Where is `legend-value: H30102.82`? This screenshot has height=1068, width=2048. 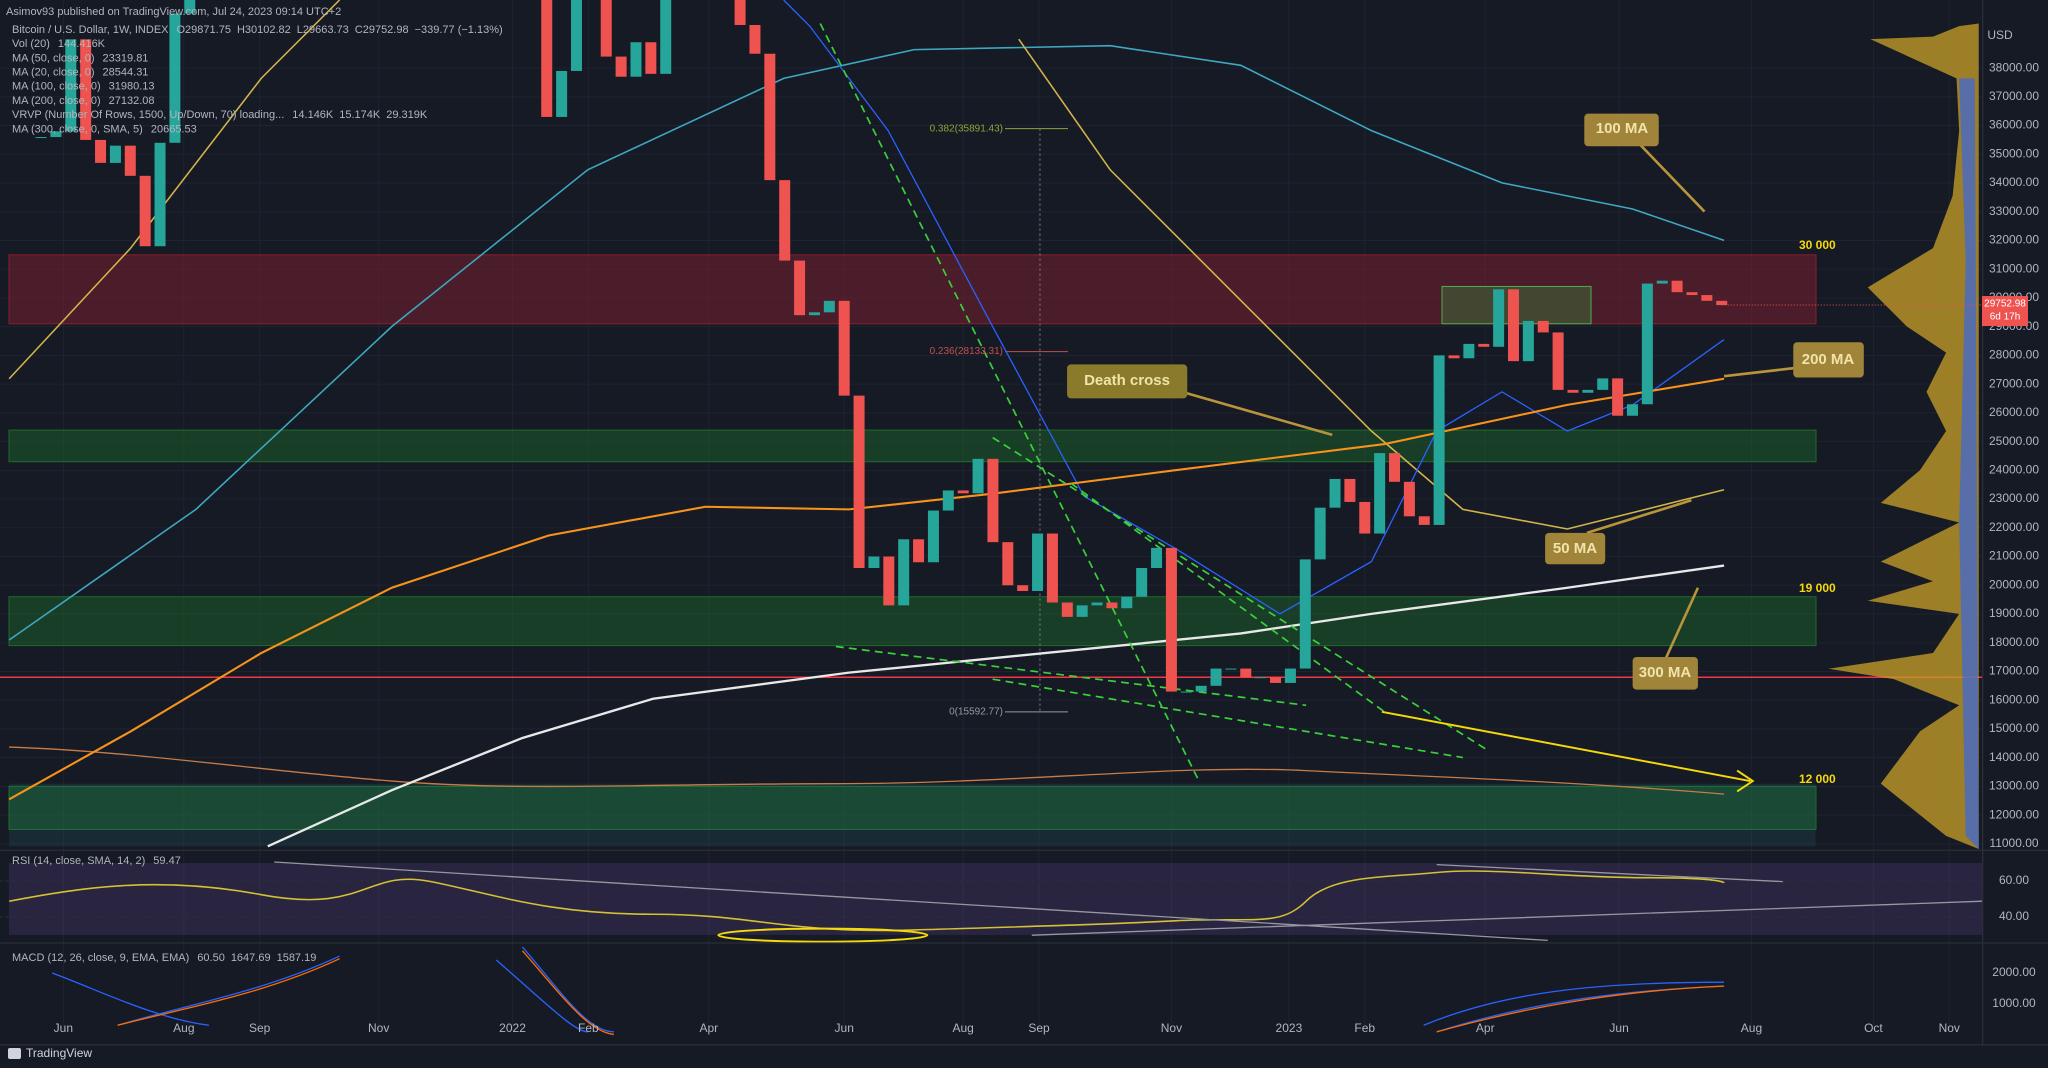 legend-value: H30102.82 is located at coordinates (264, 30).